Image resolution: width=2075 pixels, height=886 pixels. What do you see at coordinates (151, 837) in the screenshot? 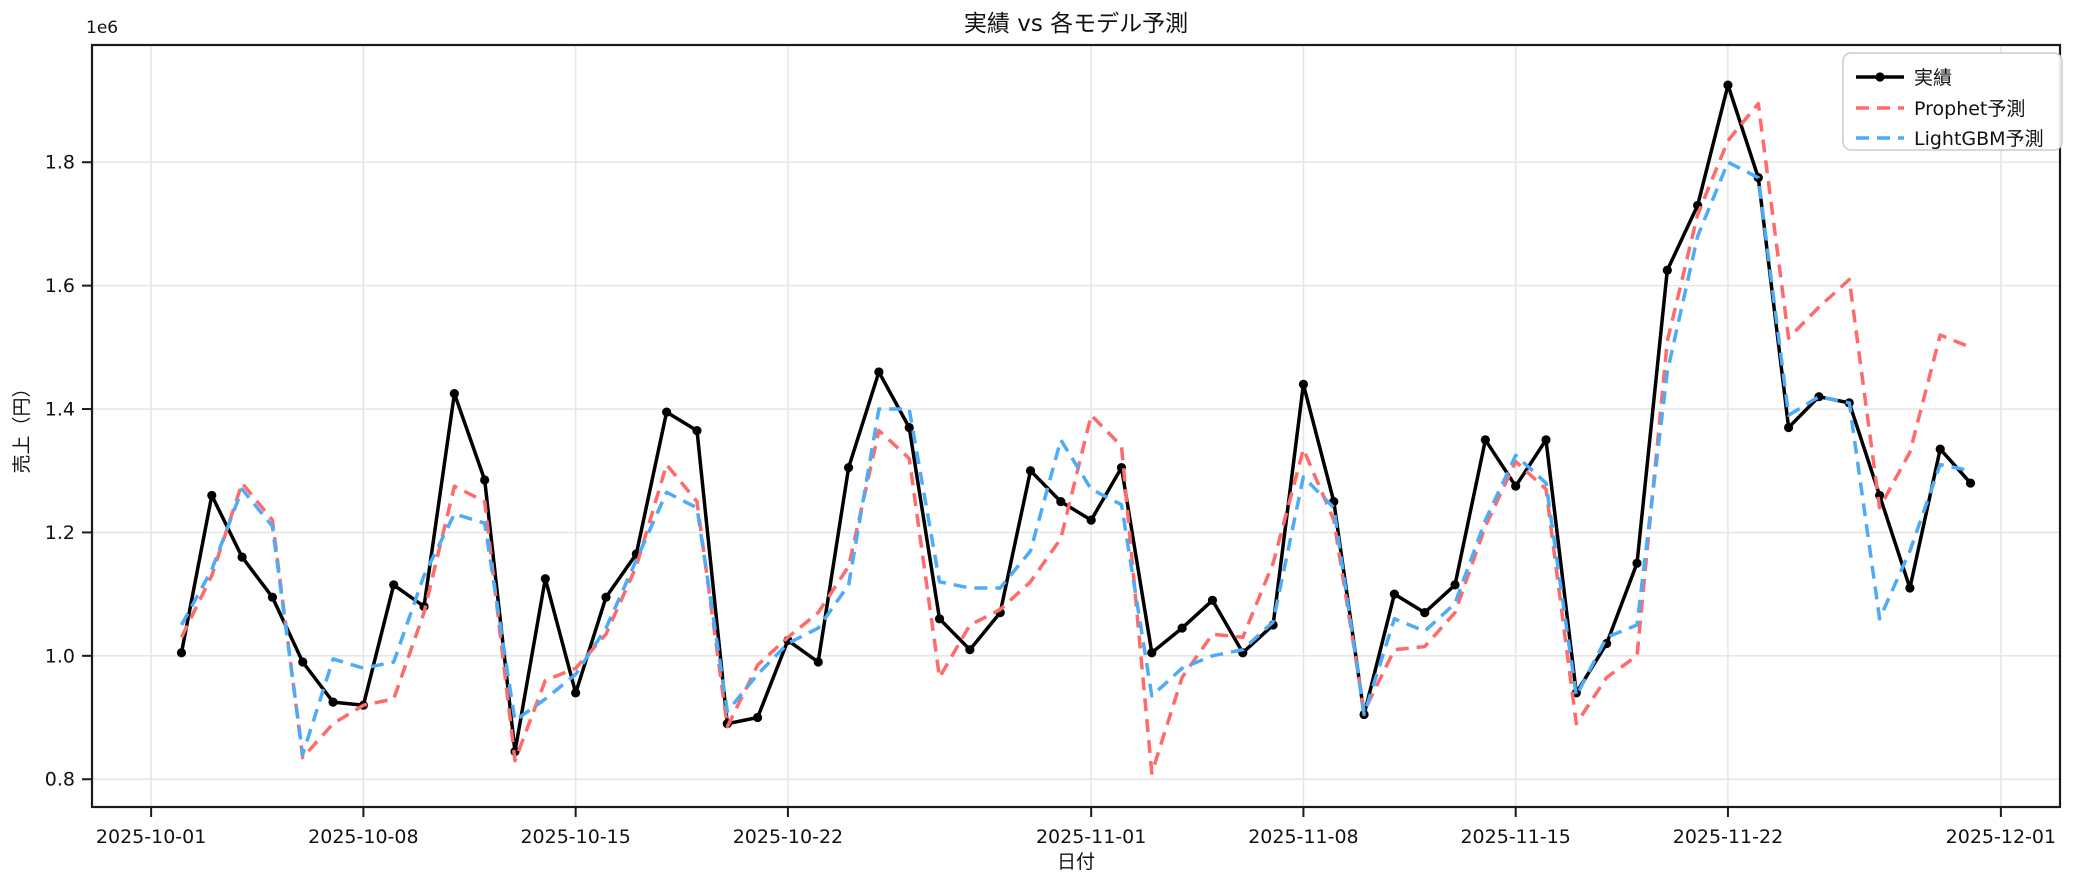
I see `svg-text: 2025-10-01` at bounding box center [151, 837].